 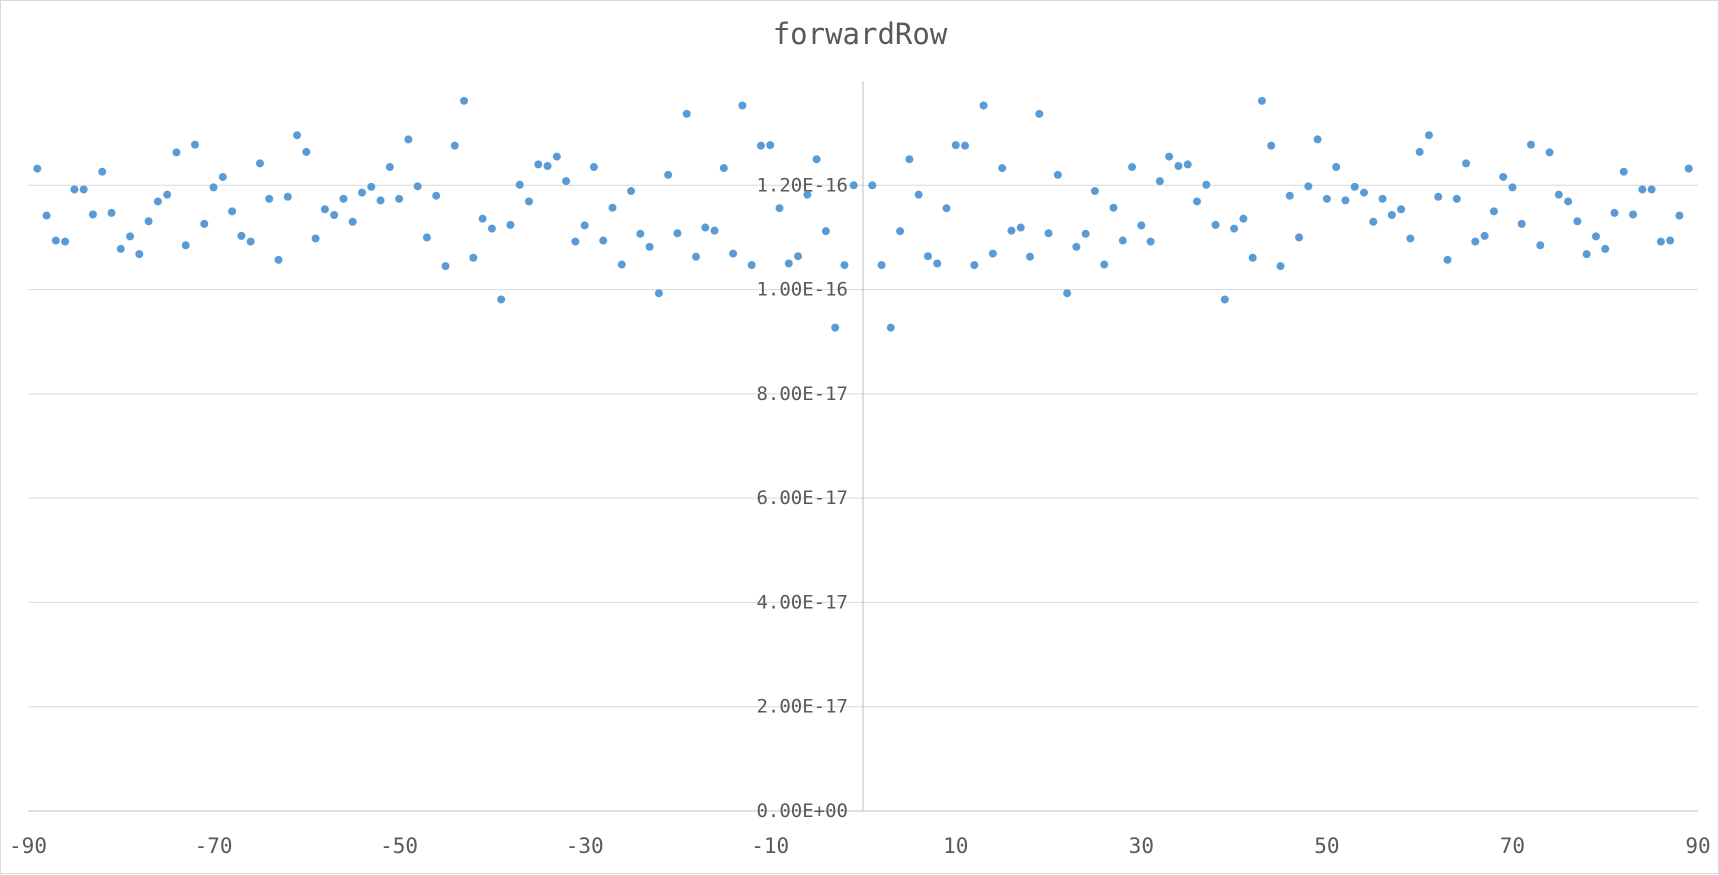 I want to click on x-tick-label: -30, so click(x=585, y=846).